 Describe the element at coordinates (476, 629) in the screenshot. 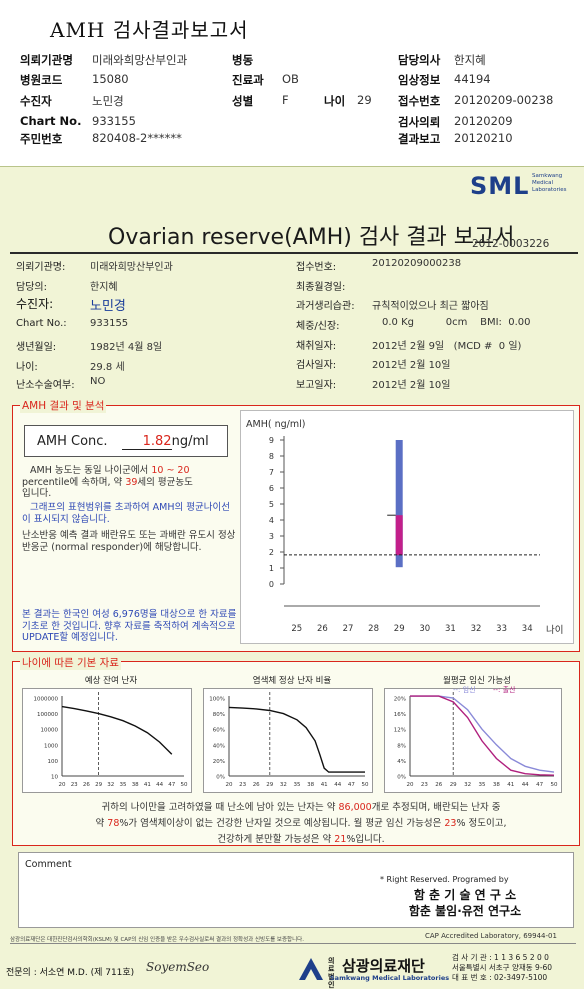

I see `x-tick-label: 32` at that location.